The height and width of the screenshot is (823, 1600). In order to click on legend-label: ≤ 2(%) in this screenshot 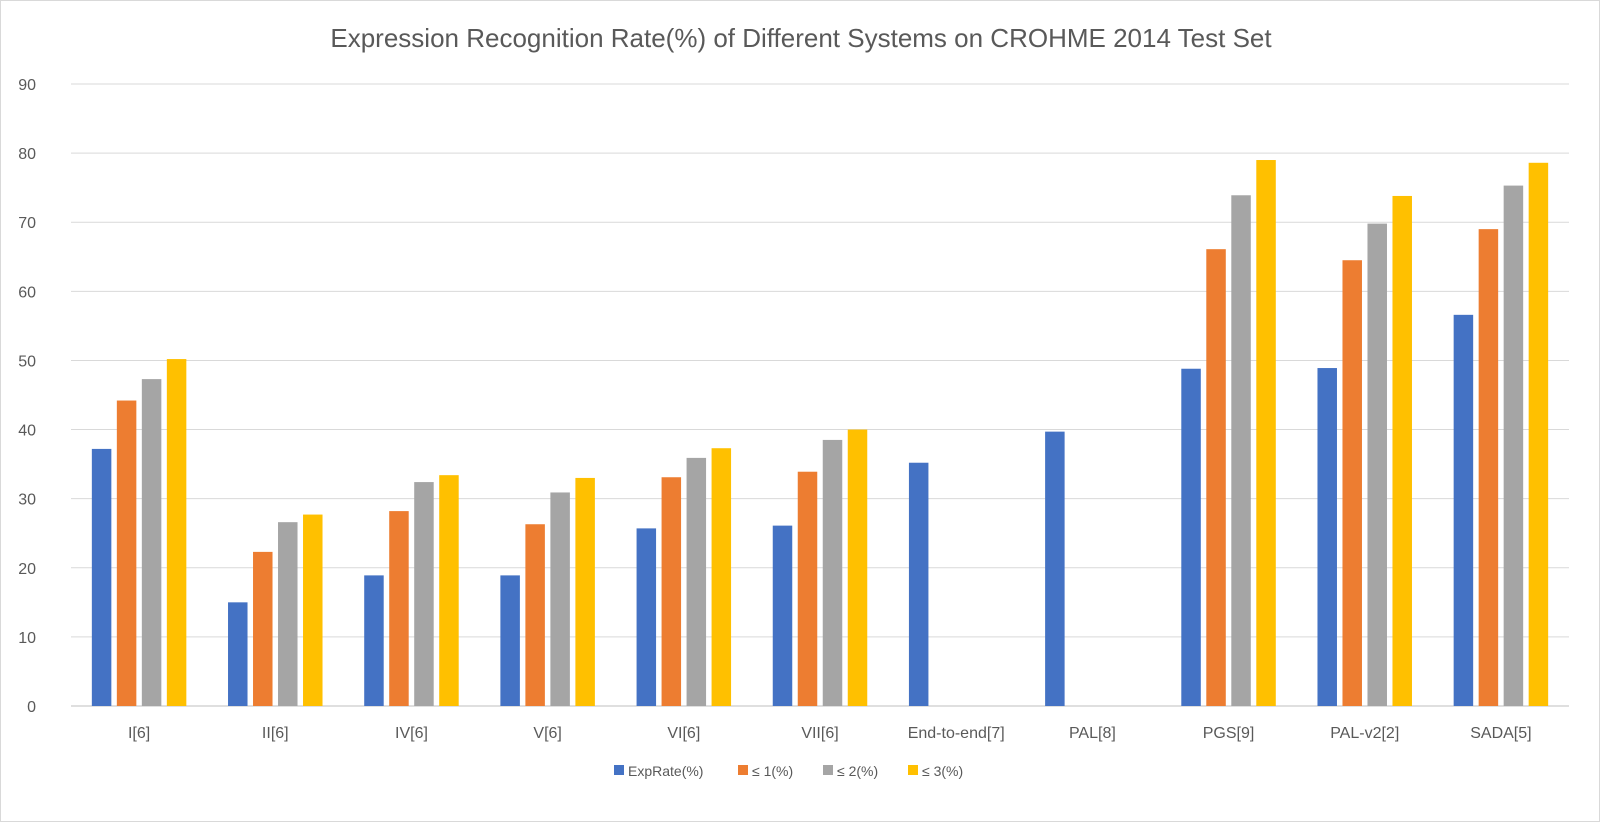, I will do `click(857, 771)`.